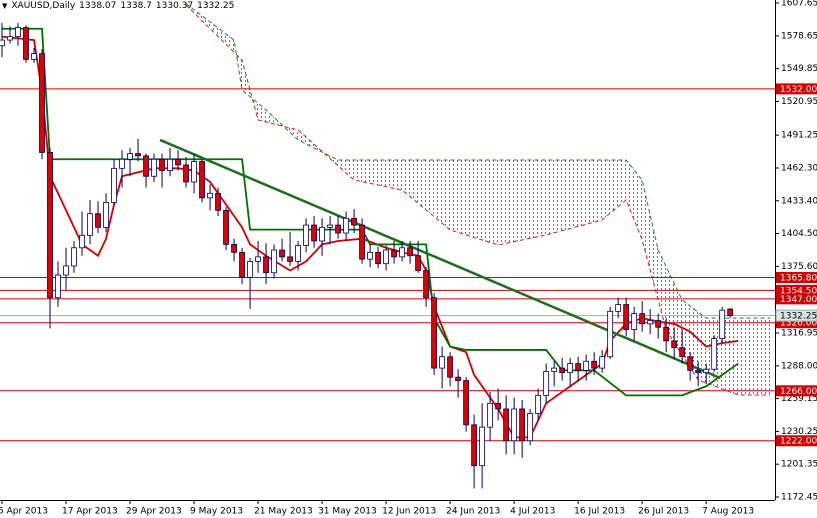  I want to click on level-label: 1354.50, so click(798, 291).